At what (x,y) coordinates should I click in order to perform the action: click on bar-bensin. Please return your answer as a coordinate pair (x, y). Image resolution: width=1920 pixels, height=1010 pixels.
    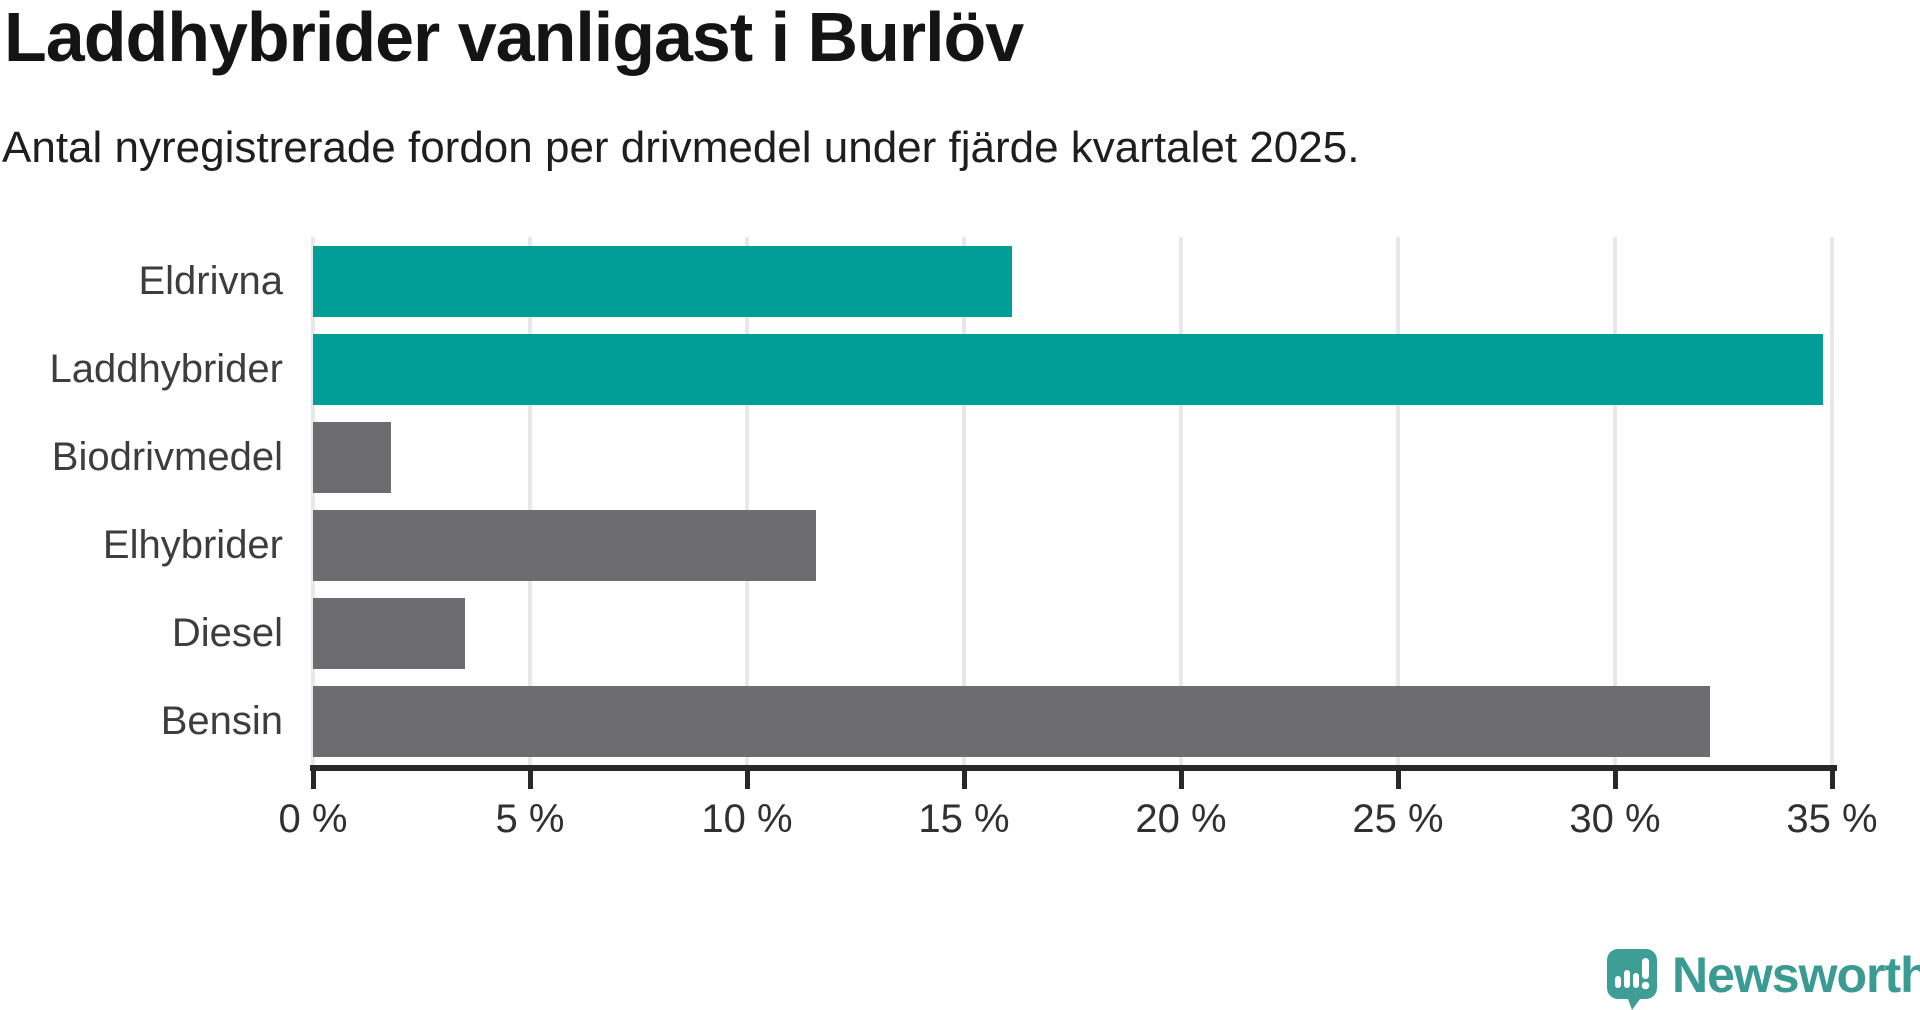
    Looking at the image, I should click on (1011, 721).